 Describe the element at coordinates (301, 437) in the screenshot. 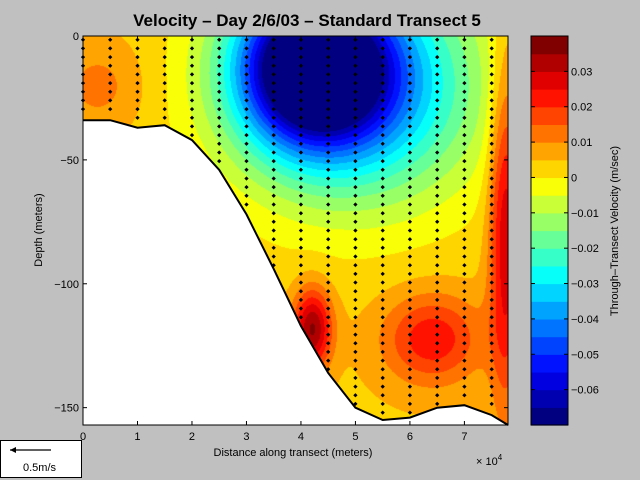

I see `x-tick-label: 4` at that location.